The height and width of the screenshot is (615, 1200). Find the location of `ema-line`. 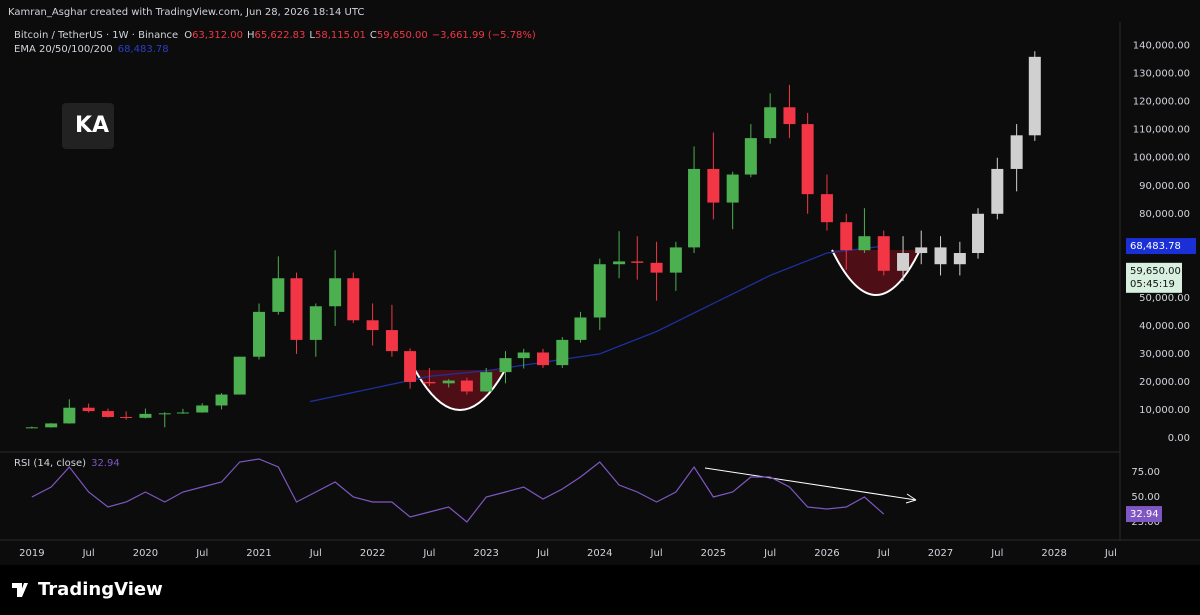

ema-line is located at coordinates (597, 324).